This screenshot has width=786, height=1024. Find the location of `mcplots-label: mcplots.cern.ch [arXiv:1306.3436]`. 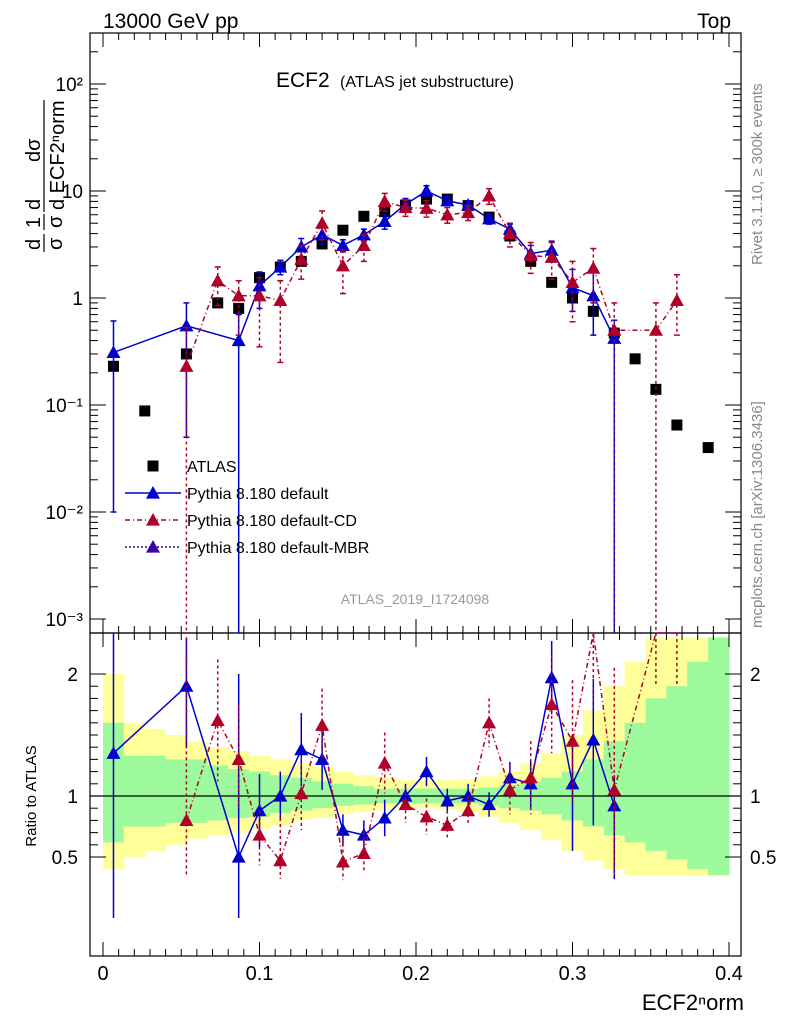

mcplots-label: mcplots.cern.ch [arXiv:1306.3436] is located at coordinates (757, 514).